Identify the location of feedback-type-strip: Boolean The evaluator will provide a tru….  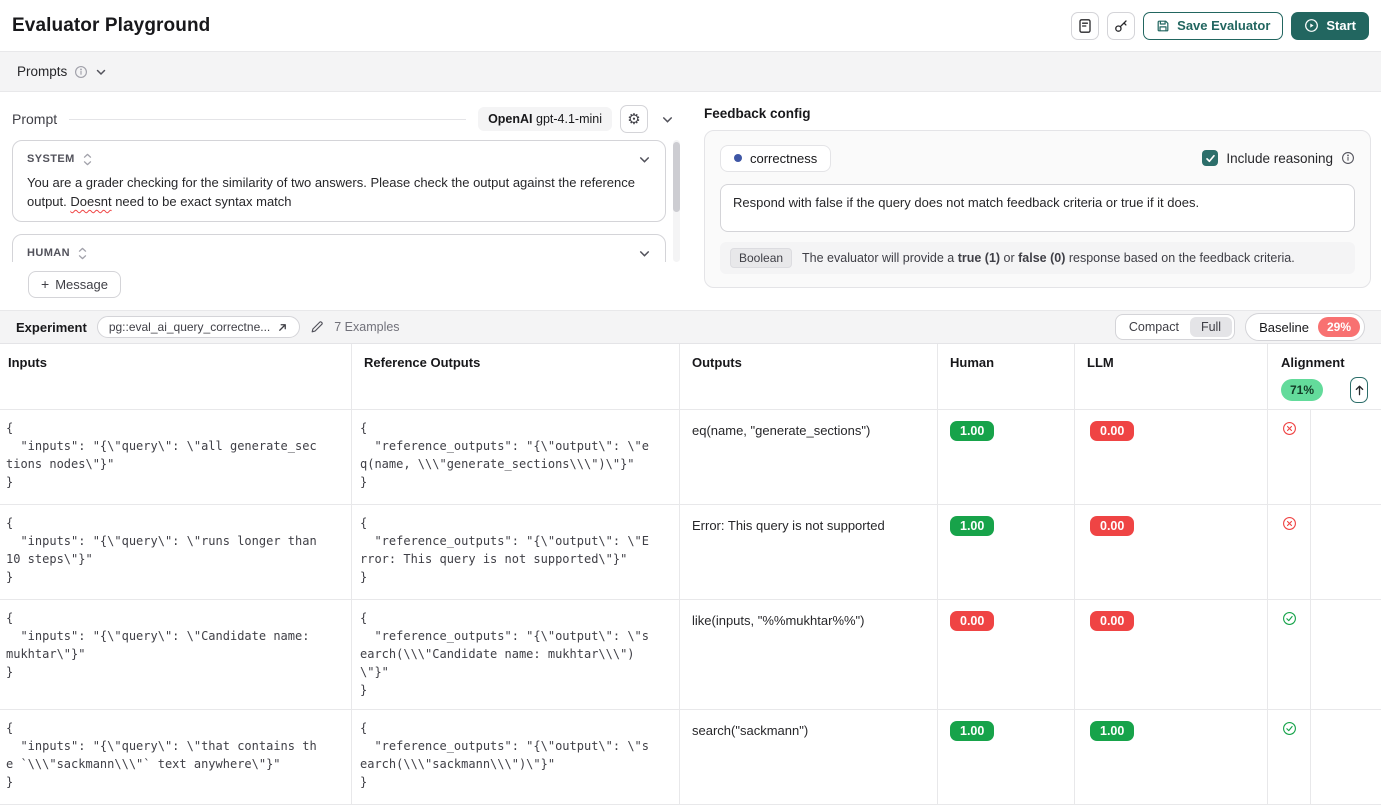
(1037, 258).